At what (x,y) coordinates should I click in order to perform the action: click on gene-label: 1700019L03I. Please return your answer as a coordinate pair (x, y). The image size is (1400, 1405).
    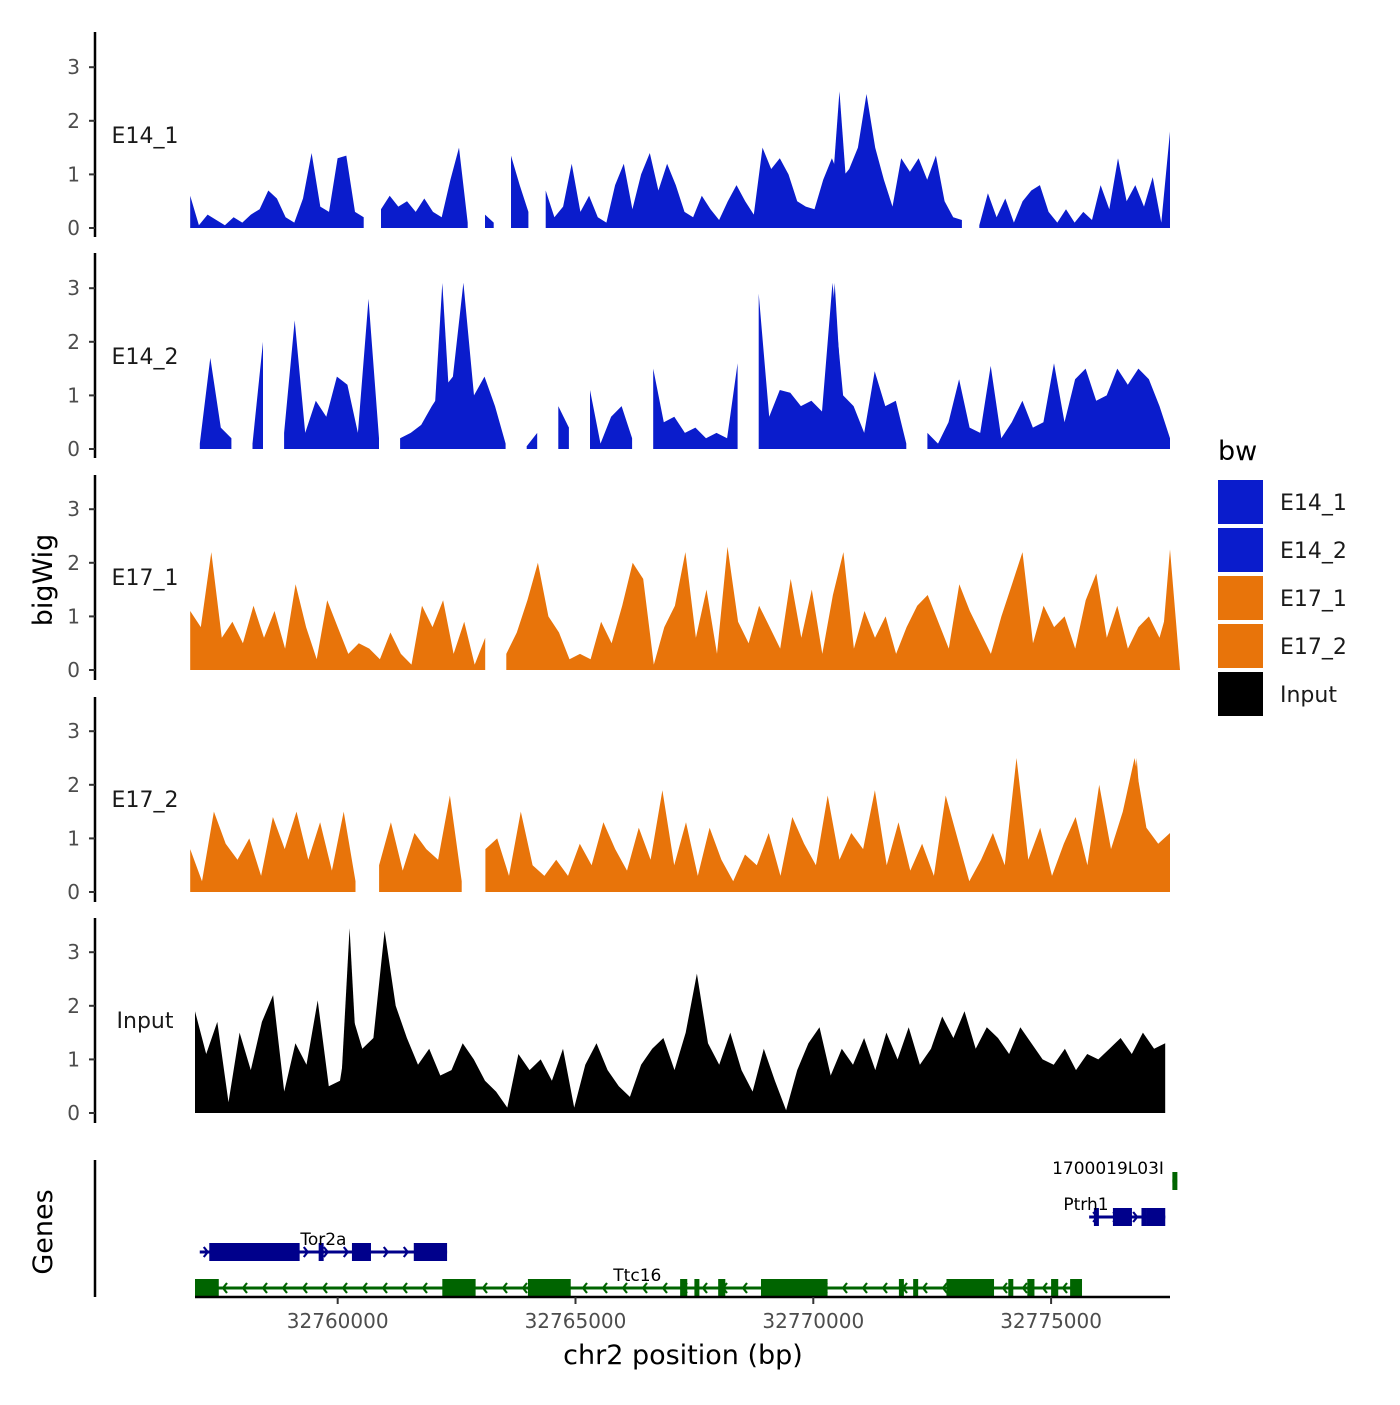
    Looking at the image, I should click on (1108, 1169).